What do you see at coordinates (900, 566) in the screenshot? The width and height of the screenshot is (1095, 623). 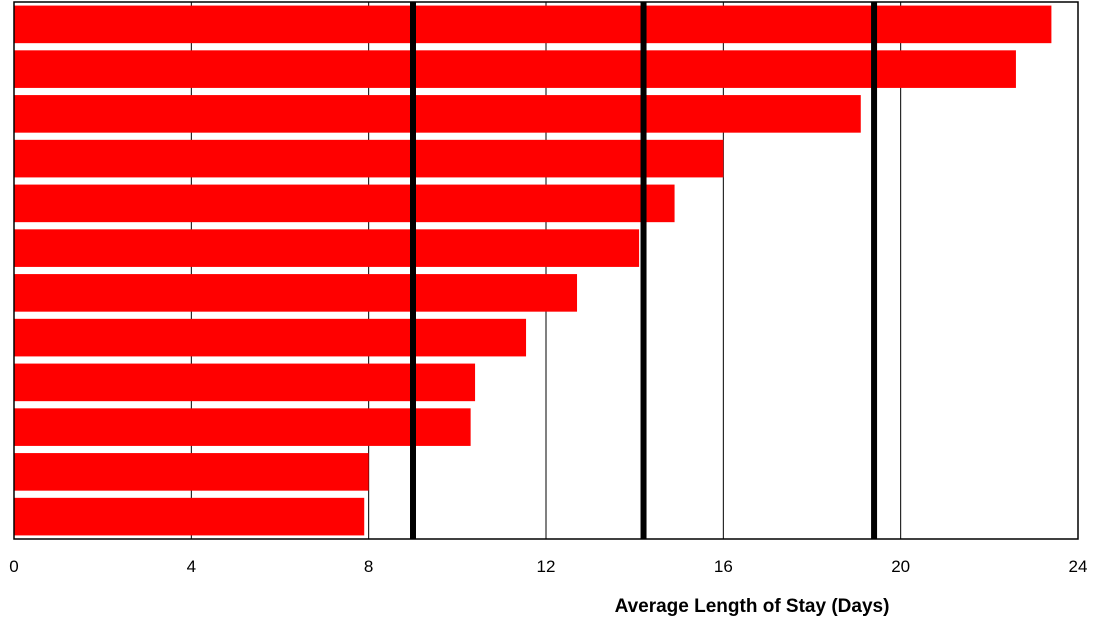 I see `x-tick-label: 20` at bounding box center [900, 566].